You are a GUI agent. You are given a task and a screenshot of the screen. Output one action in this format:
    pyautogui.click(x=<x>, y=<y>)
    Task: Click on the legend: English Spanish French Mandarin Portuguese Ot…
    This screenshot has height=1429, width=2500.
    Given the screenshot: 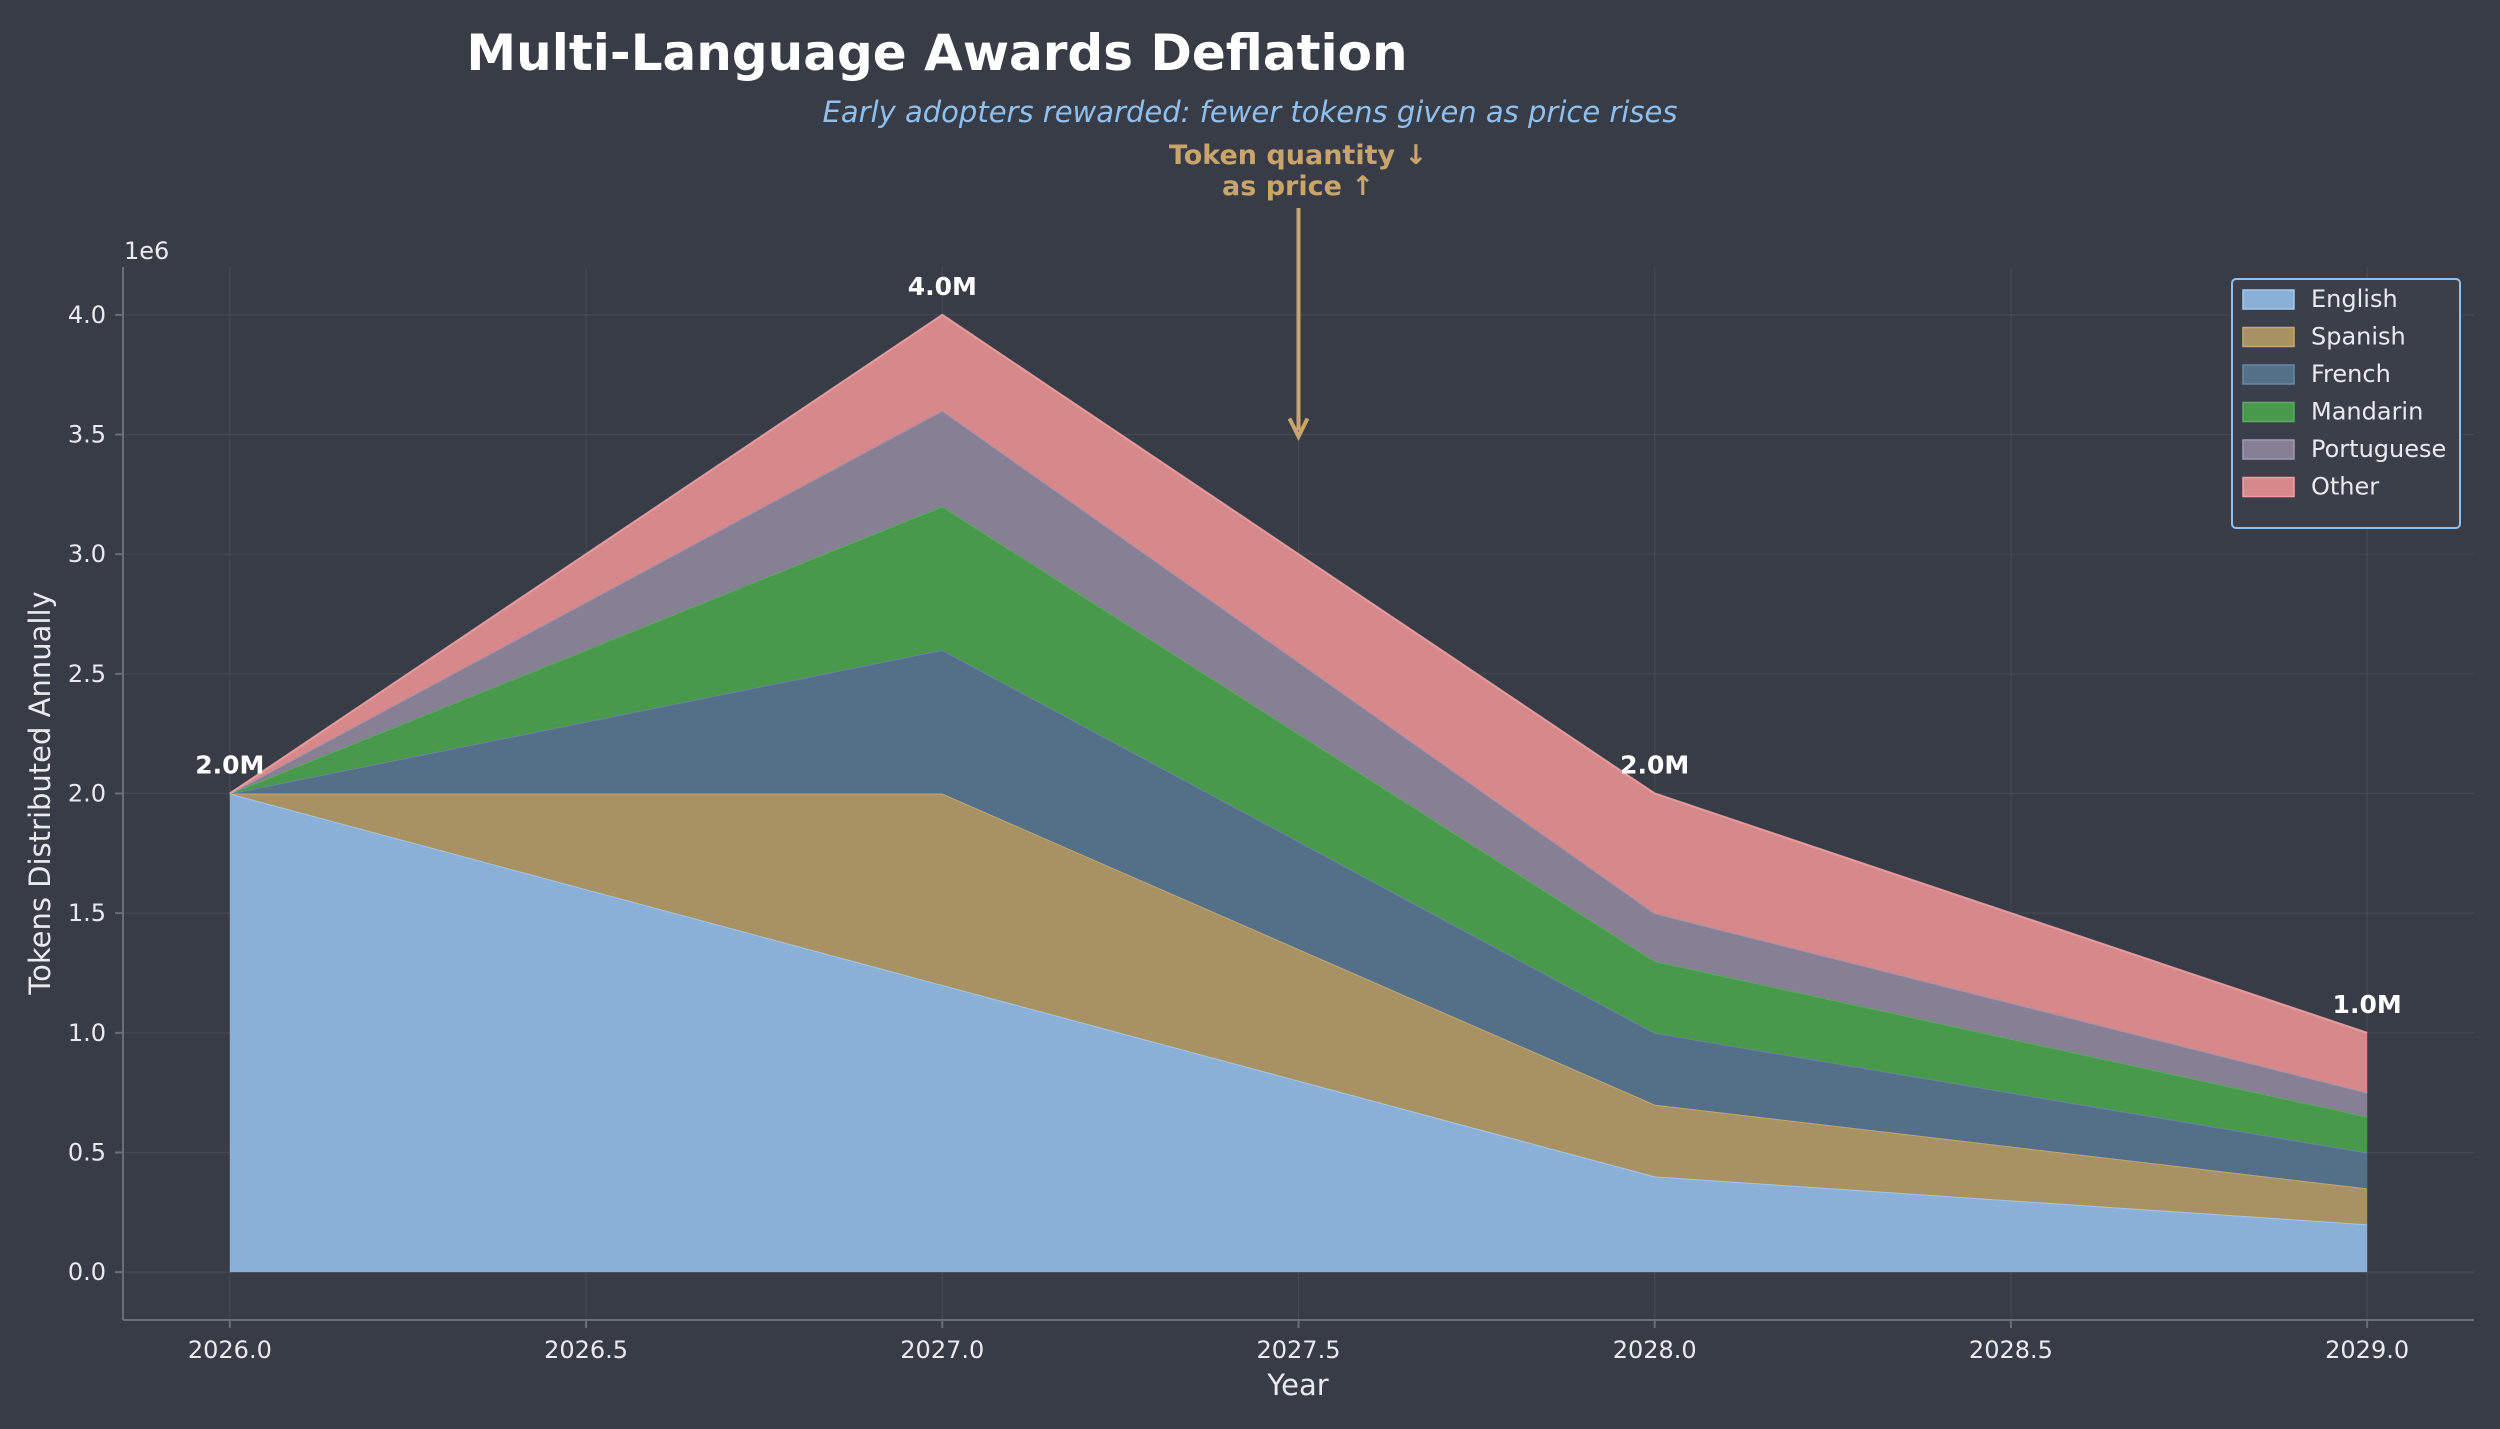 What is the action you would take?
    pyautogui.click(x=2346, y=403)
    